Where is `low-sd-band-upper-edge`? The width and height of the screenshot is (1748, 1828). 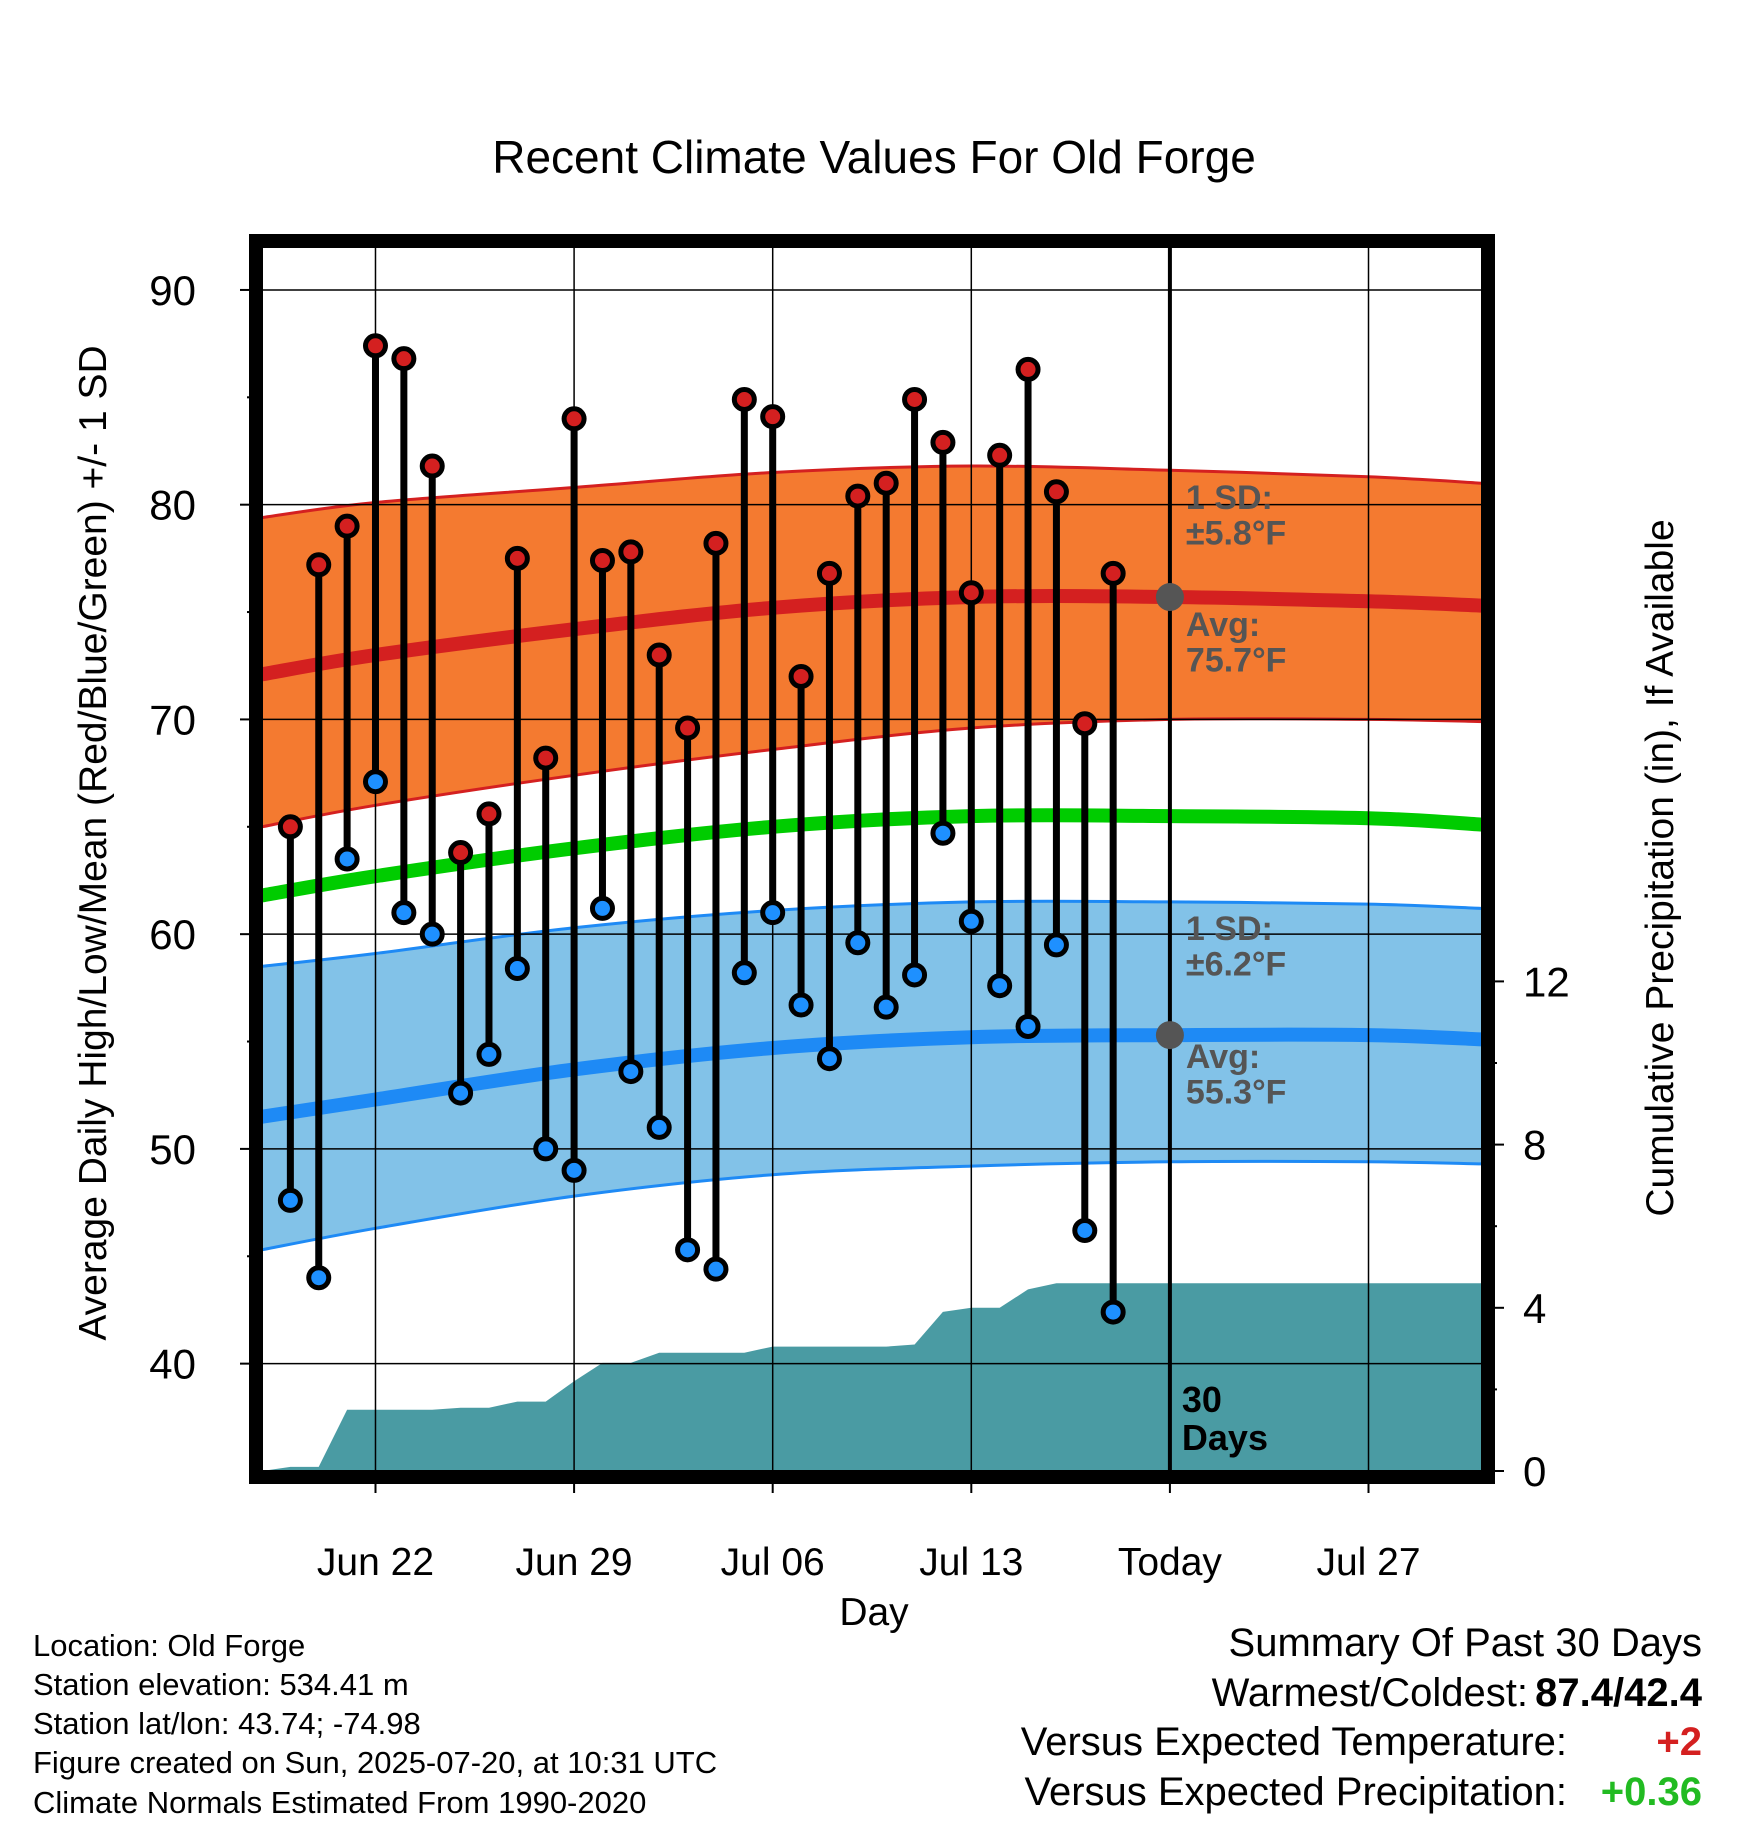 low-sd-band-upper-edge is located at coordinates (872, 933).